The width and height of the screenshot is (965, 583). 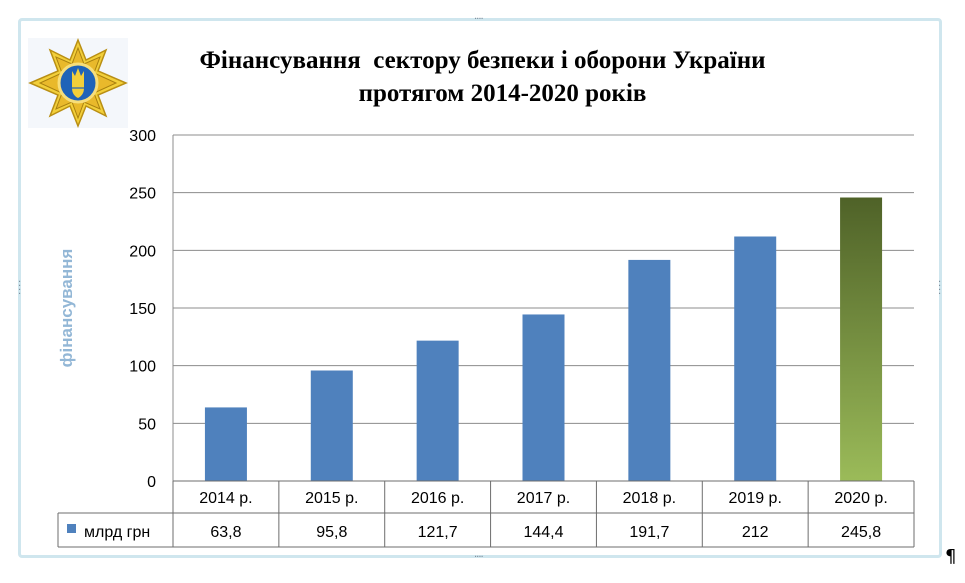 I want to click on x-tick-label: 2014 р., so click(x=225, y=498).